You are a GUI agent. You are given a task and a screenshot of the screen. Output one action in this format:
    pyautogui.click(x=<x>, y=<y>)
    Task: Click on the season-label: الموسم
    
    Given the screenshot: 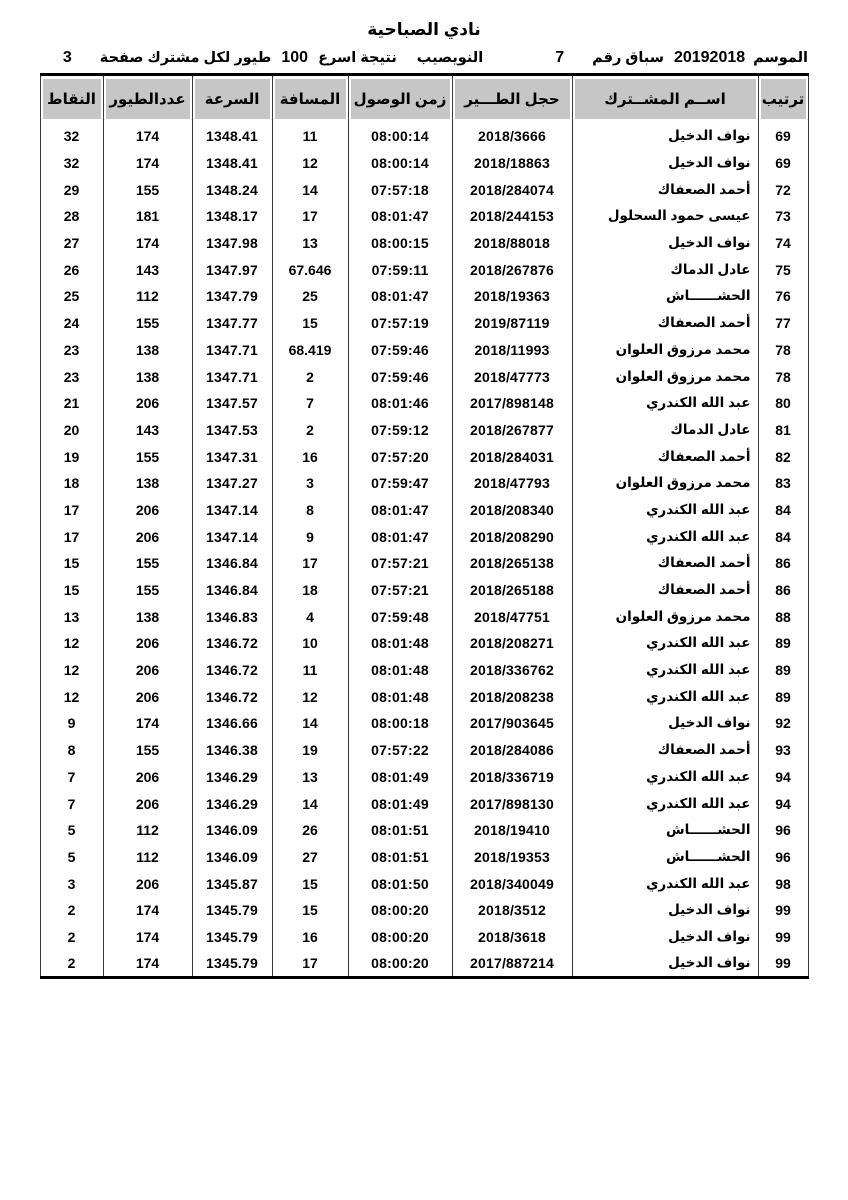 What is the action you would take?
    pyautogui.click(x=780, y=58)
    